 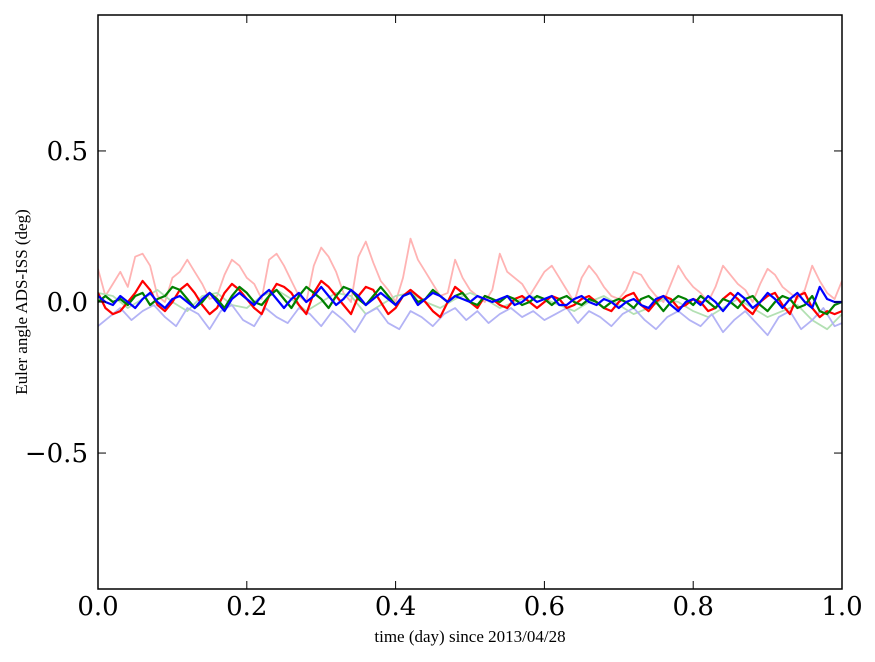 What do you see at coordinates (67, 152) in the screenshot?
I see `y-tick-label: 0.5` at bounding box center [67, 152].